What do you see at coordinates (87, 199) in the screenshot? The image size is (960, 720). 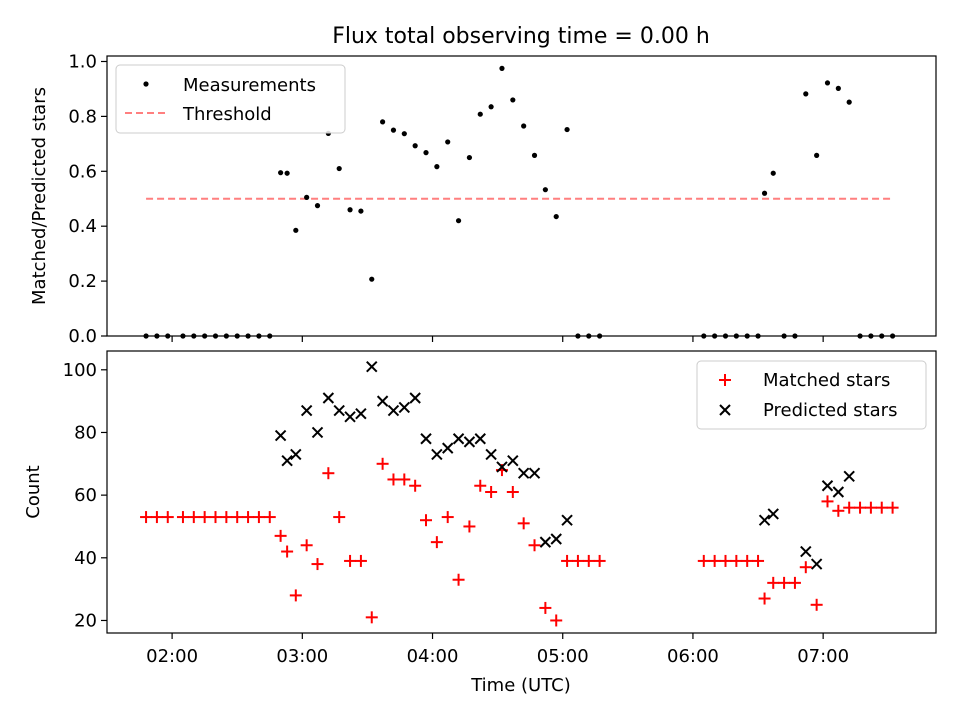 I see `top-y-ticks: 0.0 0.2 0.4 0.6 0.8 1.0` at bounding box center [87, 199].